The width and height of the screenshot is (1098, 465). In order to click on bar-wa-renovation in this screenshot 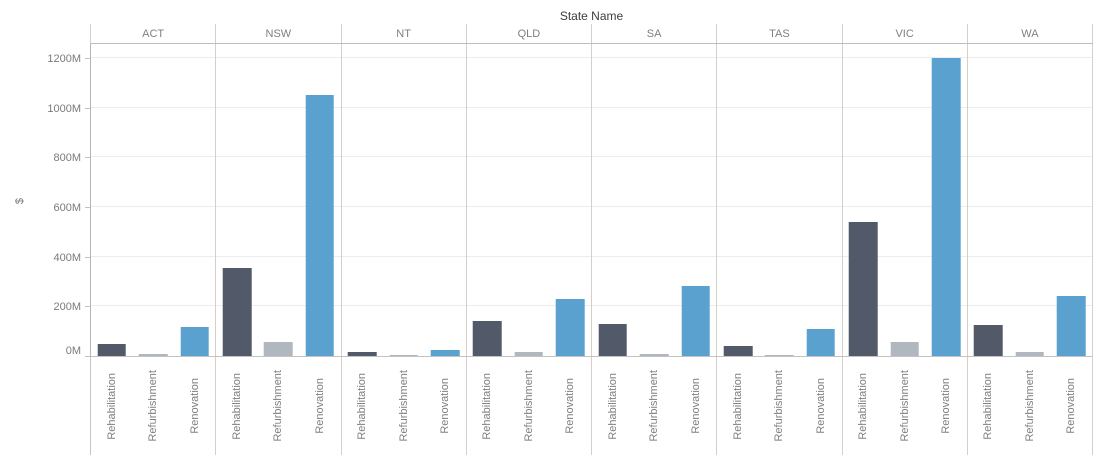, I will do `click(1071, 326)`.